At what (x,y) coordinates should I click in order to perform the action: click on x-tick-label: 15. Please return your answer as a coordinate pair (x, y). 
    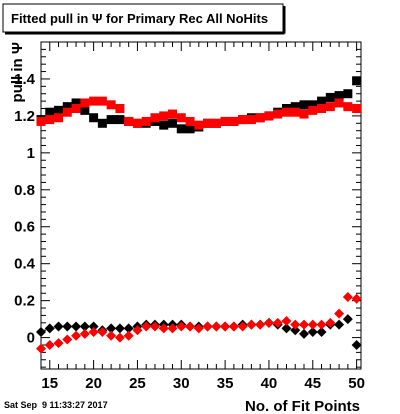
    Looking at the image, I should click on (49, 383).